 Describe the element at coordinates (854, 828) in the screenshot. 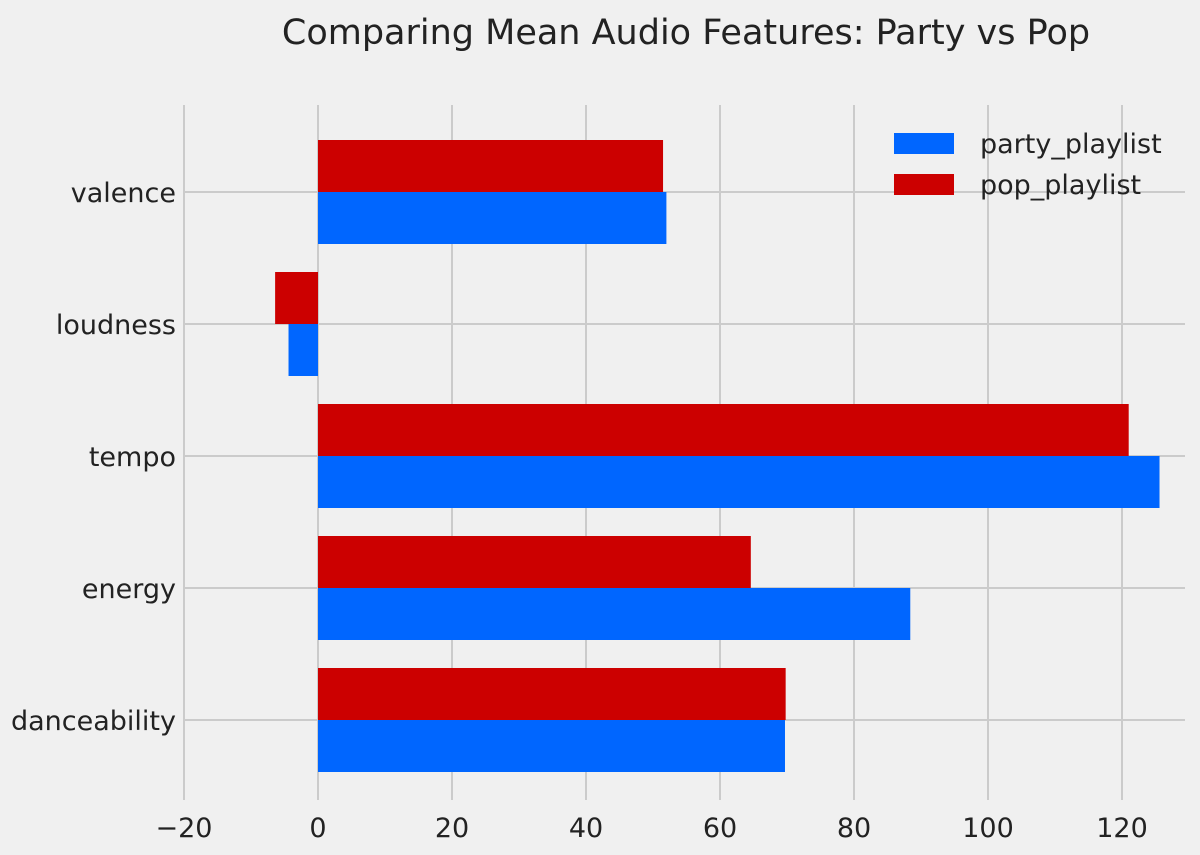

I see `x-tick-label: 80` at that location.